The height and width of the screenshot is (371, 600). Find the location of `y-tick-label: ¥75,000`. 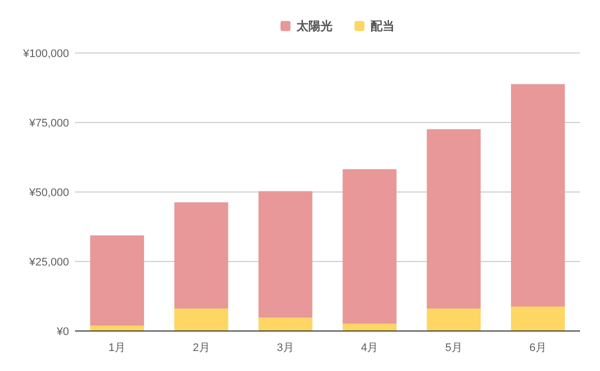

y-tick-label: ¥75,000 is located at coordinates (48, 124).